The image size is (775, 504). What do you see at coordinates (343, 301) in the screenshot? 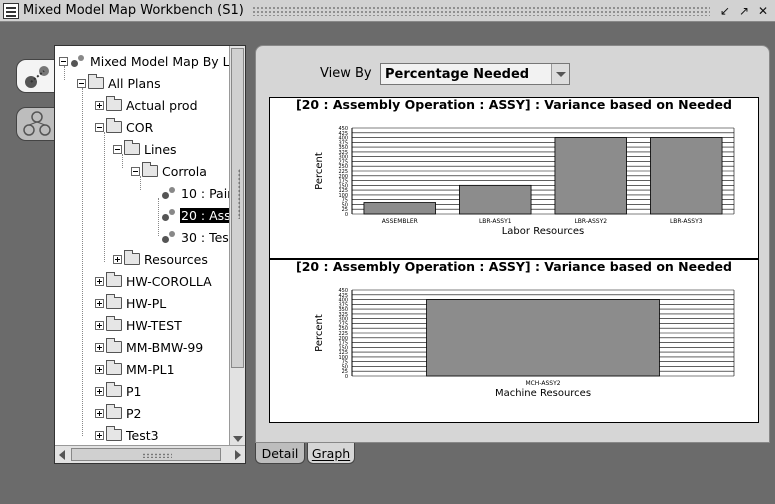
I see `y-tick-label: 400` at bounding box center [343, 301].